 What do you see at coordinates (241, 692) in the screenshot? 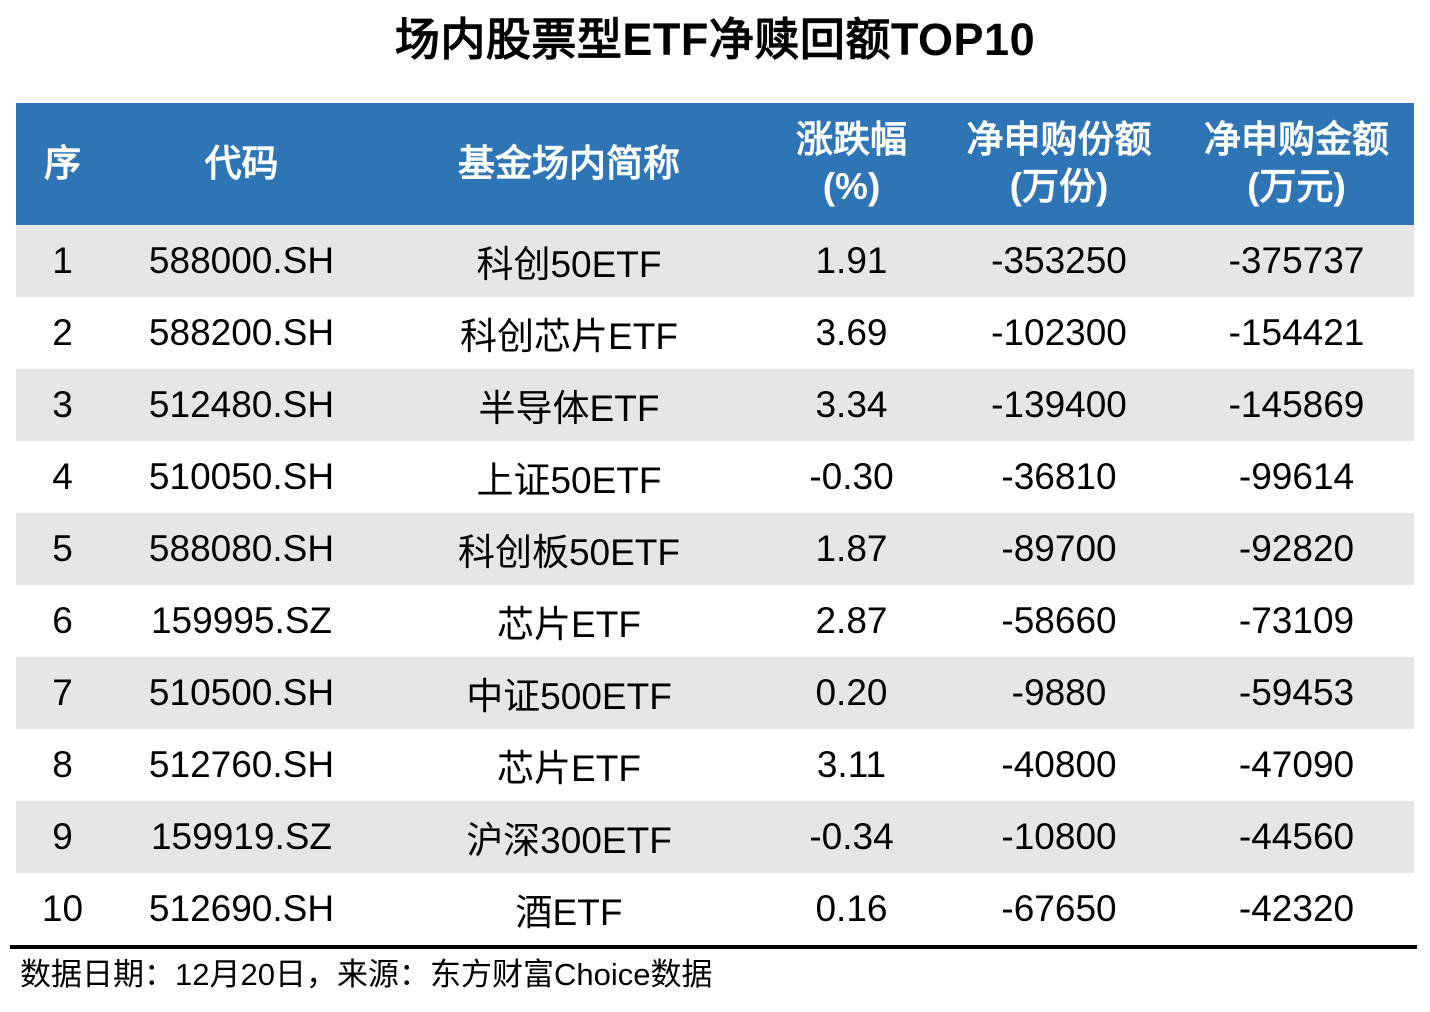
I see `code-cell: 510500.SH` at bounding box center [241, 692].